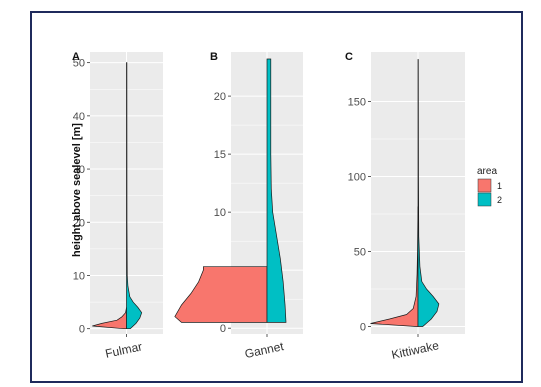 This screenshot has height=387, width=541. I want to click on y-axis-title: height above sealevel [m], so click(77, 190).